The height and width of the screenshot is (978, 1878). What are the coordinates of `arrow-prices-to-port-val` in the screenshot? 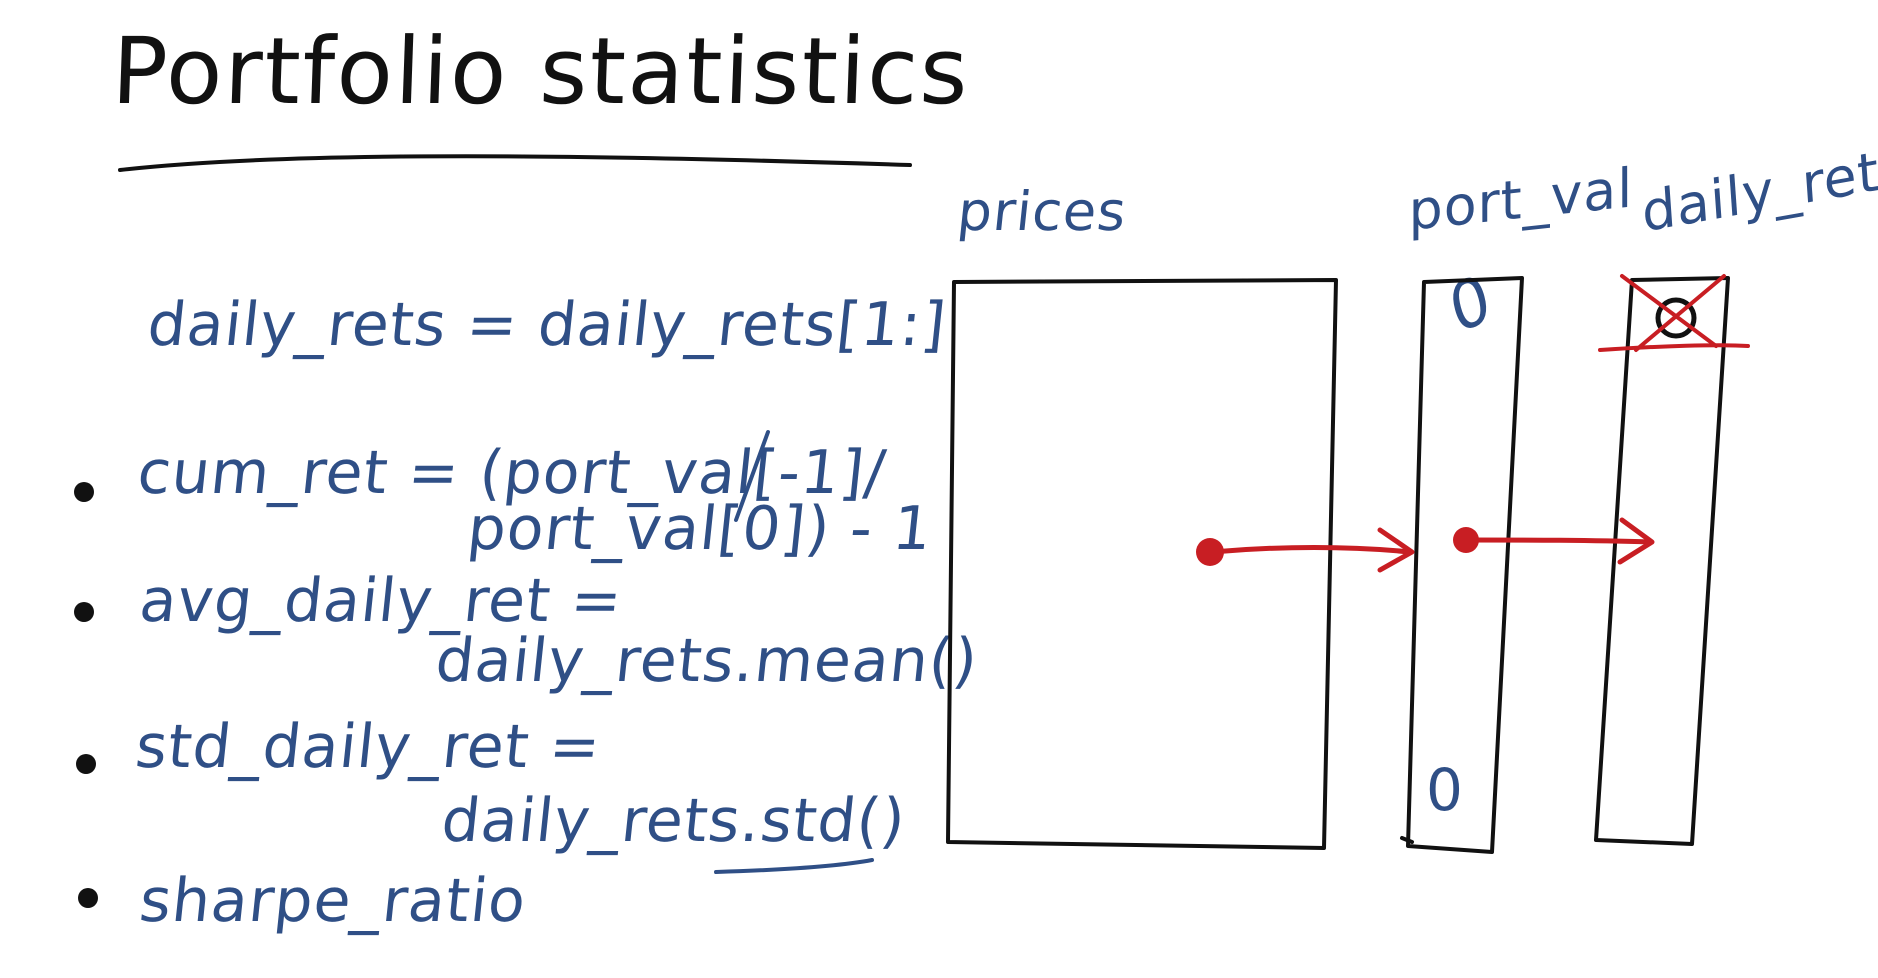 It's located at (1311, 550).